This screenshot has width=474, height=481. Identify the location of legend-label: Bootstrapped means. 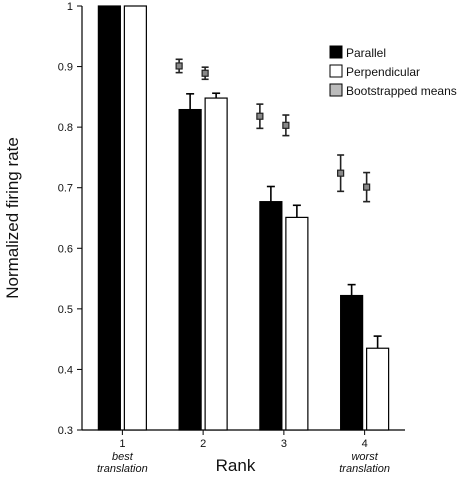
(401, 91).